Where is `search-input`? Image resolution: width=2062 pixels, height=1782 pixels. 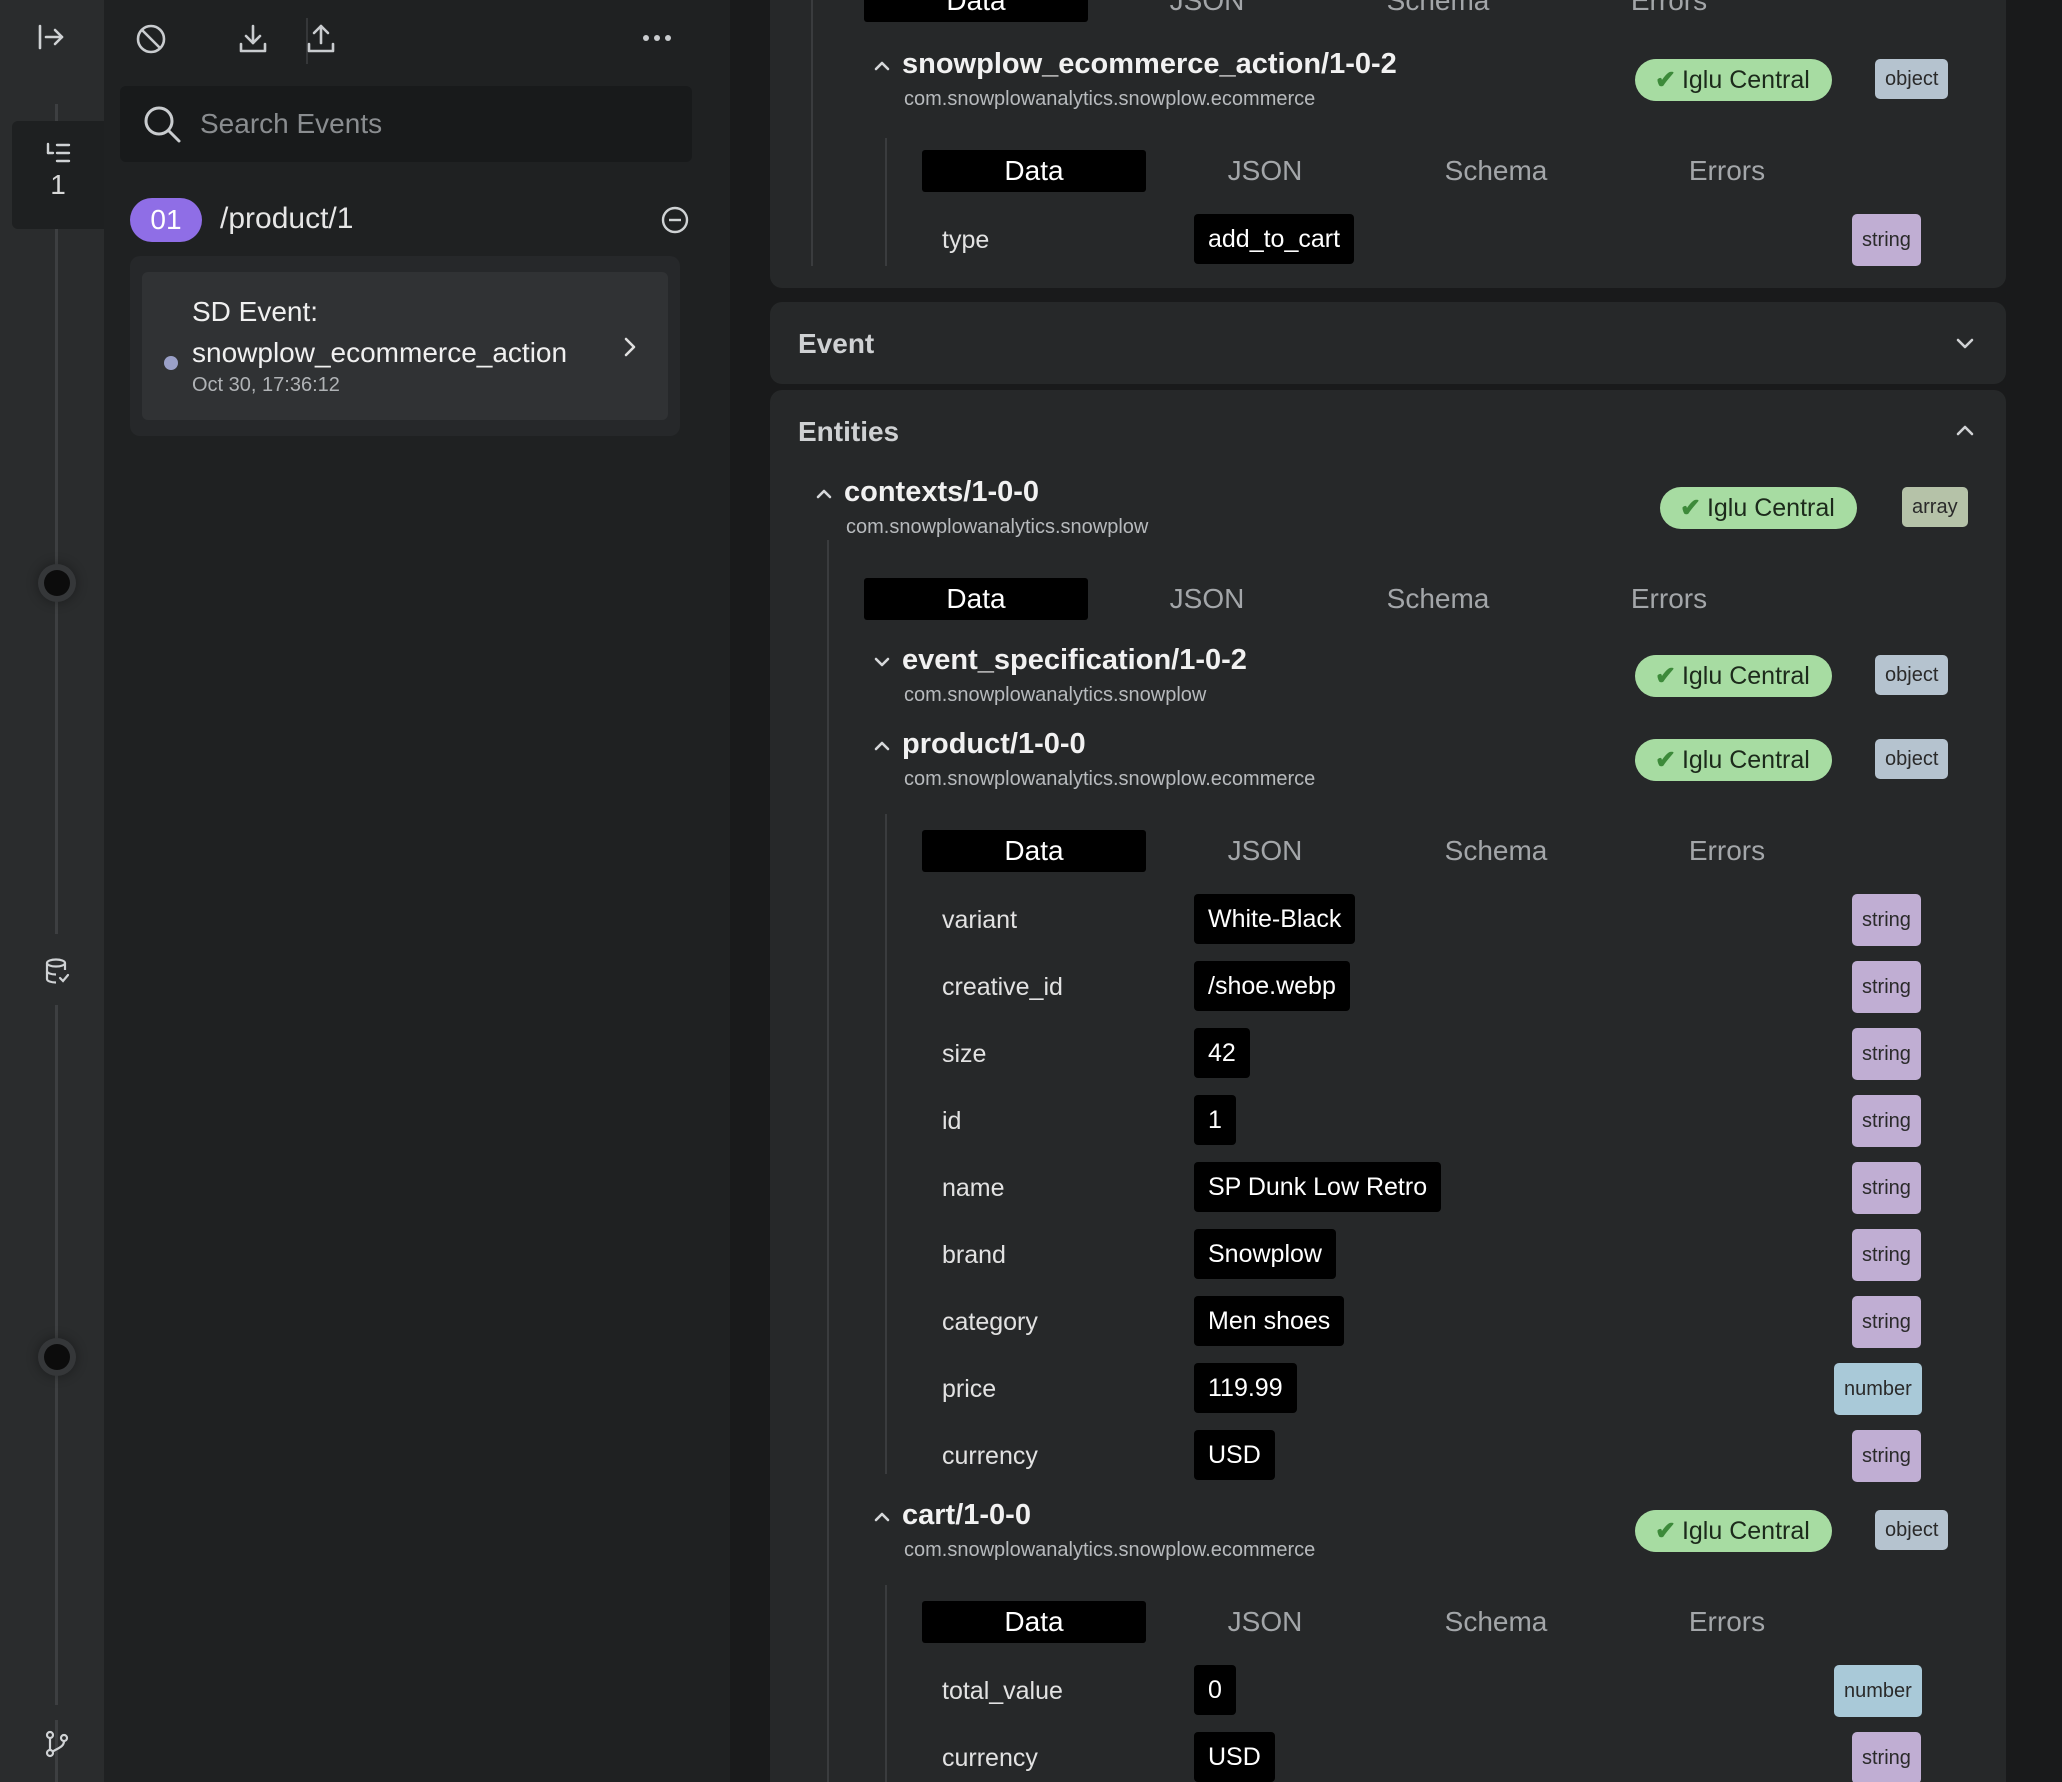 search-input is located at coordinates (435, 124).